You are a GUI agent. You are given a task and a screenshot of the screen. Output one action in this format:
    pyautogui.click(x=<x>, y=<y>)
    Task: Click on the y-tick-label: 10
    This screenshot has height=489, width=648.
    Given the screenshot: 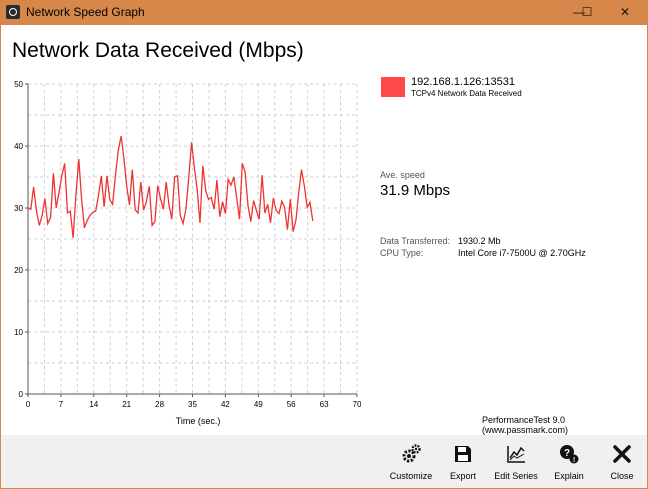 What is the action you would take?
    pyautogui.click(x=18, y=332)
    